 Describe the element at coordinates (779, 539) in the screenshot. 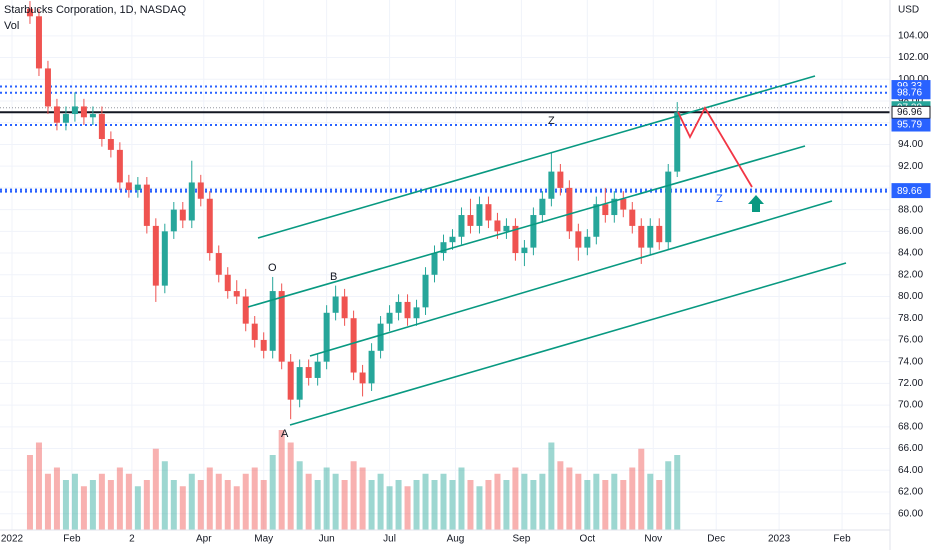

I see `x-tick-label: 2023` at that location.